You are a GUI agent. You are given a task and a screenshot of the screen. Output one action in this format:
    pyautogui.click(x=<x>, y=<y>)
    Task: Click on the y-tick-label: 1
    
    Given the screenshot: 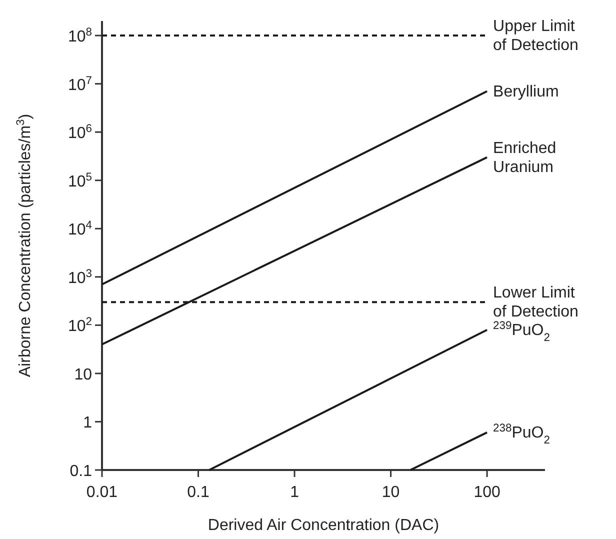 What is the action you would take?
    pyautogui.click(x=87, y=423)
    